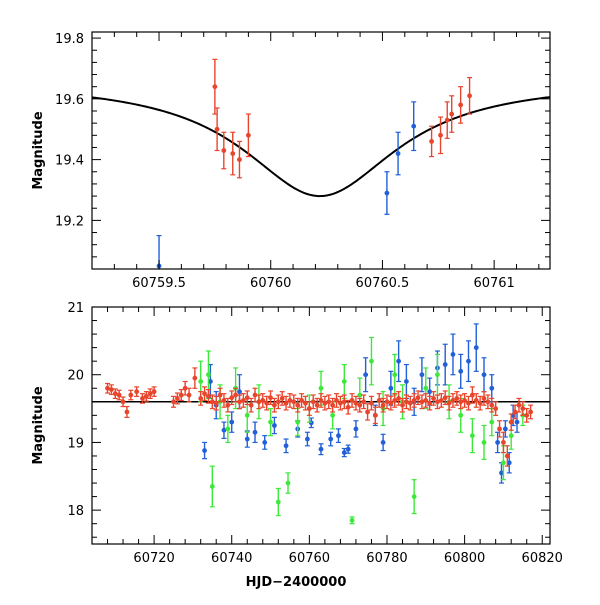 The height and width of the screenshot is (605, 600). Describe the element at coordinates (386, 558) in the screenshot. I see `x-tick-label: 60780` at that location.